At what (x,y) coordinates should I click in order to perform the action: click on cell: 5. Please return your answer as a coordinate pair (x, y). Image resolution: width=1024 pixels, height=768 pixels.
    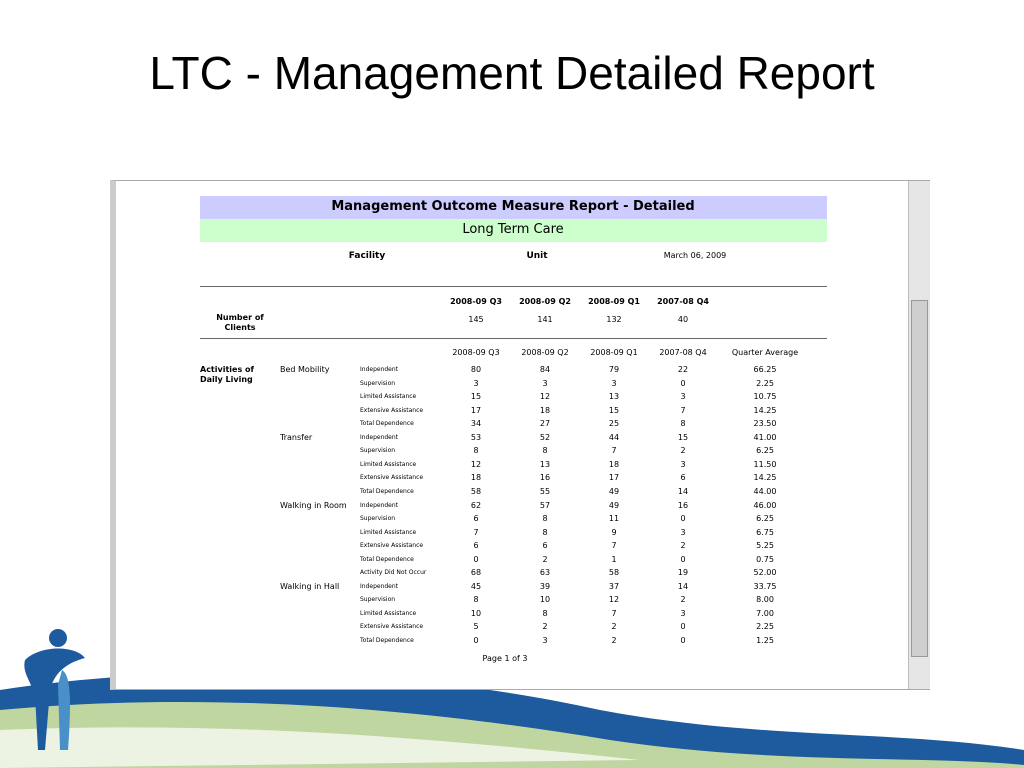
    Looking at the image, I should click on (476, 627).